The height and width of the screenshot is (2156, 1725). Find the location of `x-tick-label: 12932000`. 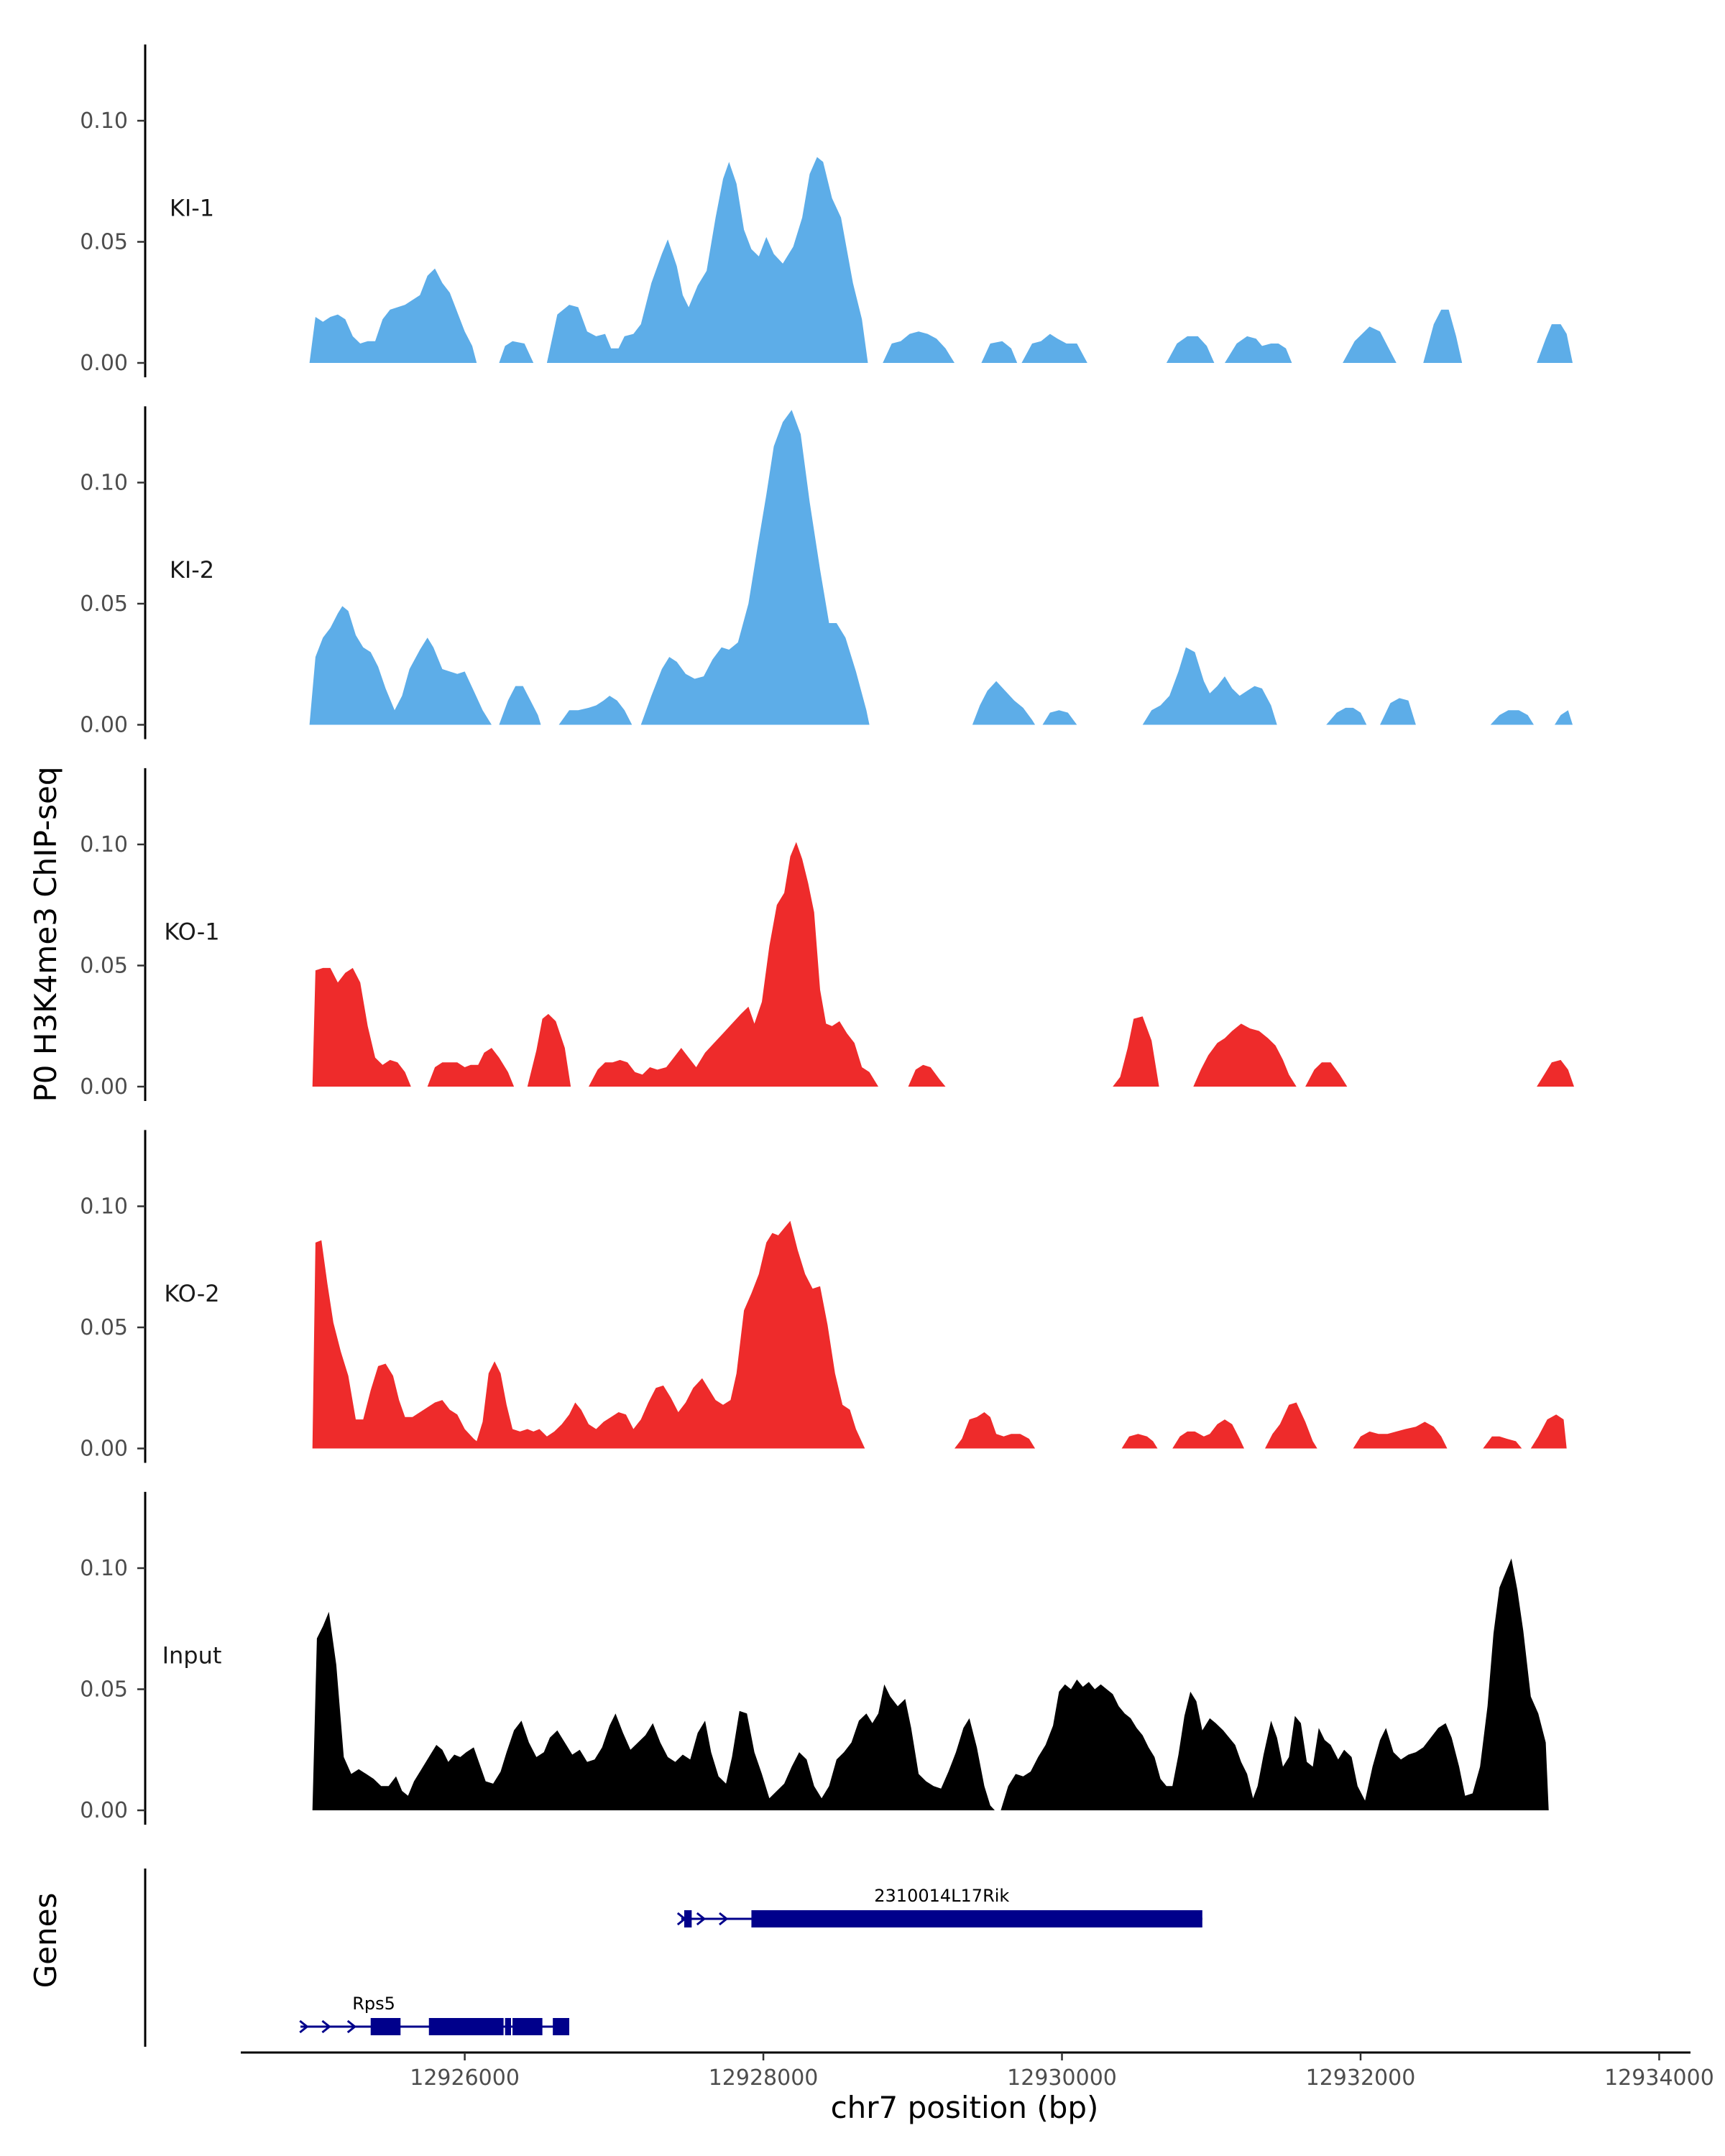

x-tick-label: 12932000 is located at coordinates (1361, 2078).